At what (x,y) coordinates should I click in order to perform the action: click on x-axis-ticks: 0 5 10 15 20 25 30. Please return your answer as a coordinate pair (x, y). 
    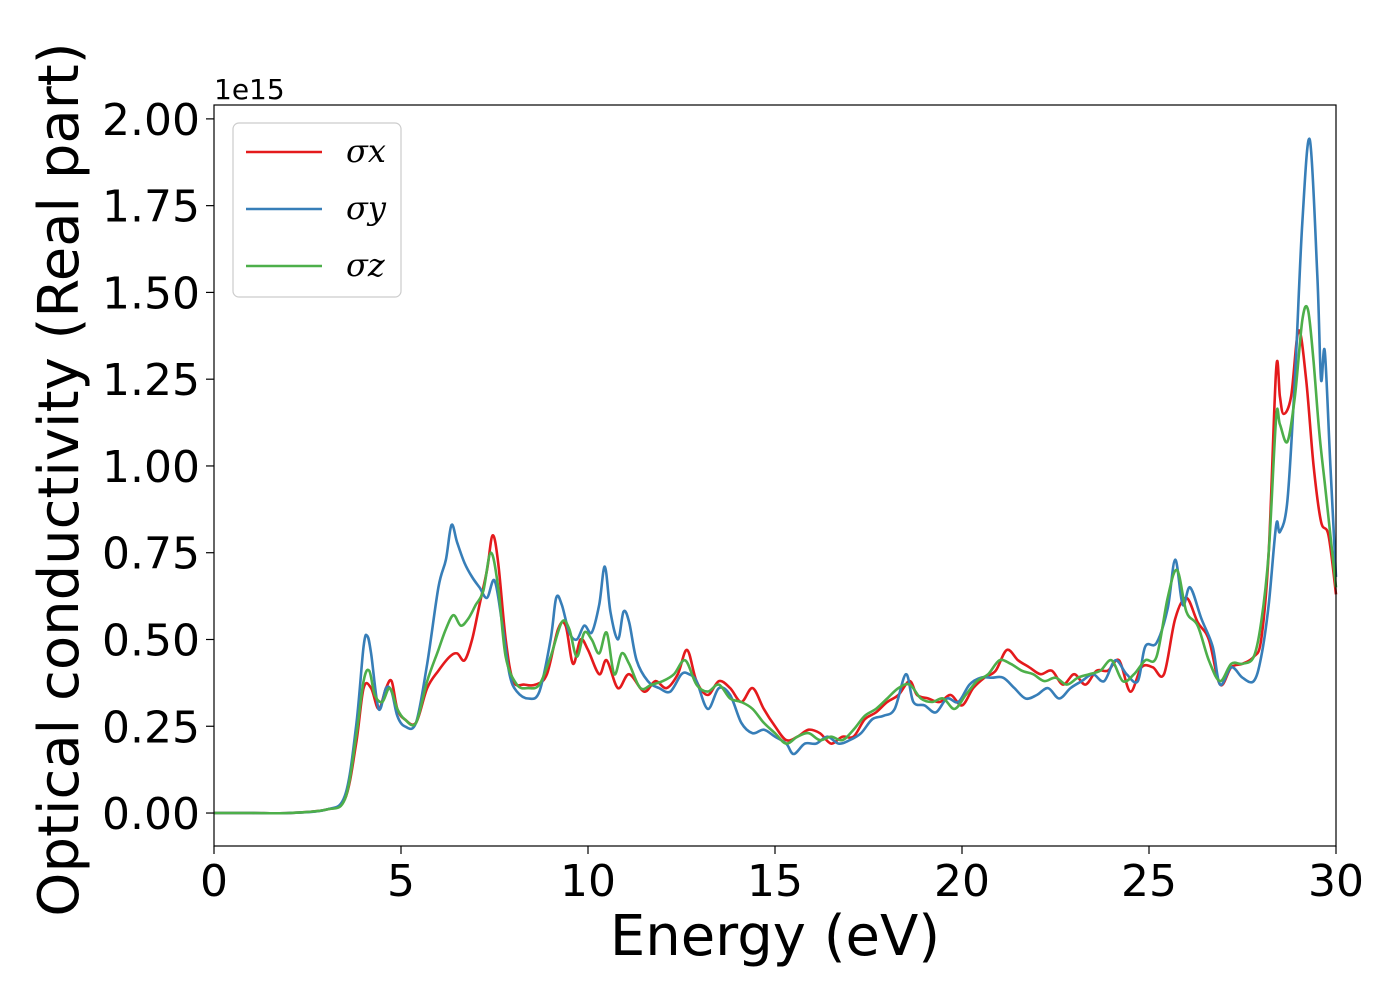
    Looking at the image, I should click on (782, 876).